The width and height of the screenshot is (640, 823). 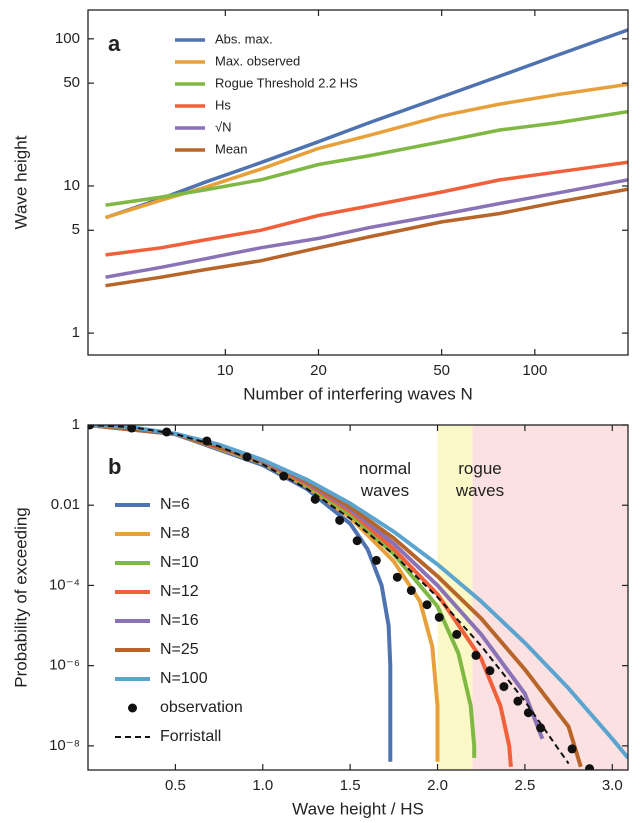 What do you see at coordinates (184, 678) in the screenshot?
I see `legend-label: N=100` at bounding box center [184, 678].